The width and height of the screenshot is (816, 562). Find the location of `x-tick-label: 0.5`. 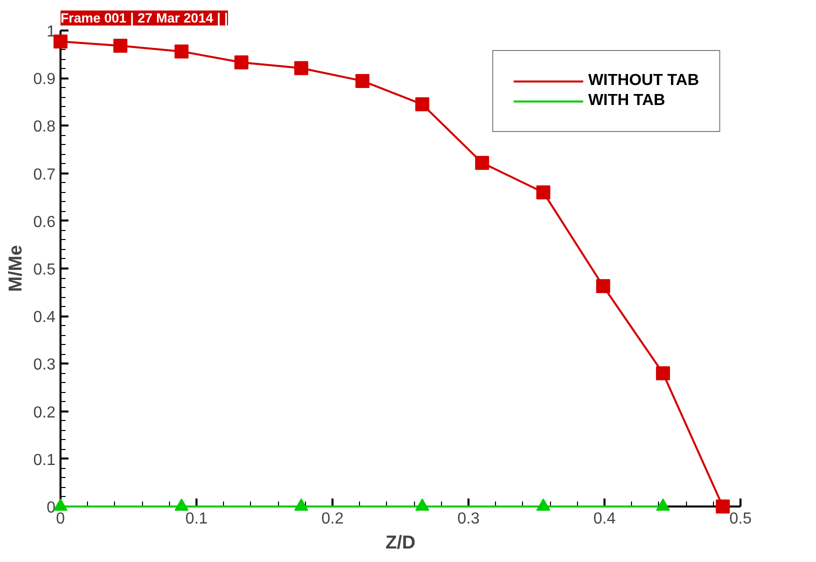

x-tick-label: 0.5 is located at coordinates (740, 519).